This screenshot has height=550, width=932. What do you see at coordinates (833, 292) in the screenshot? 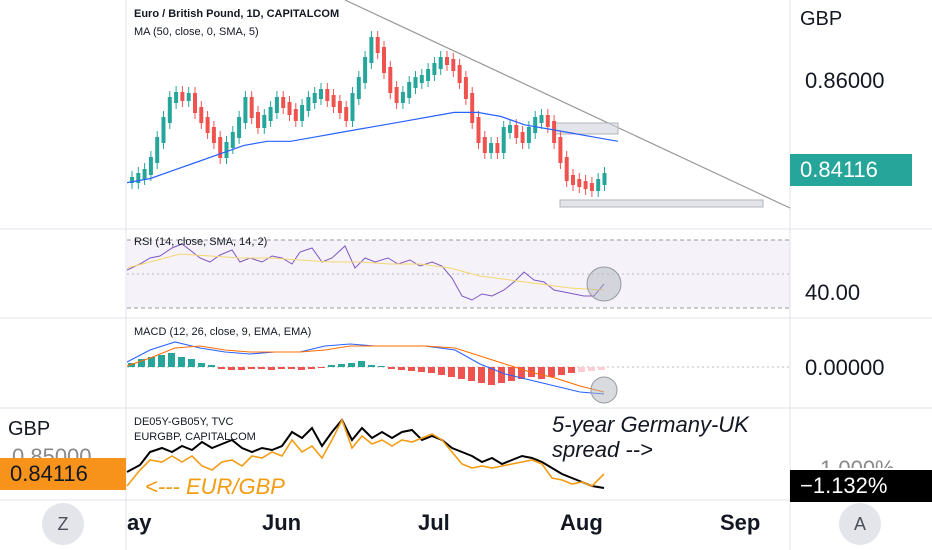
I see `rsi-axis-tick: 40.00` at bounding box center [833, 292].